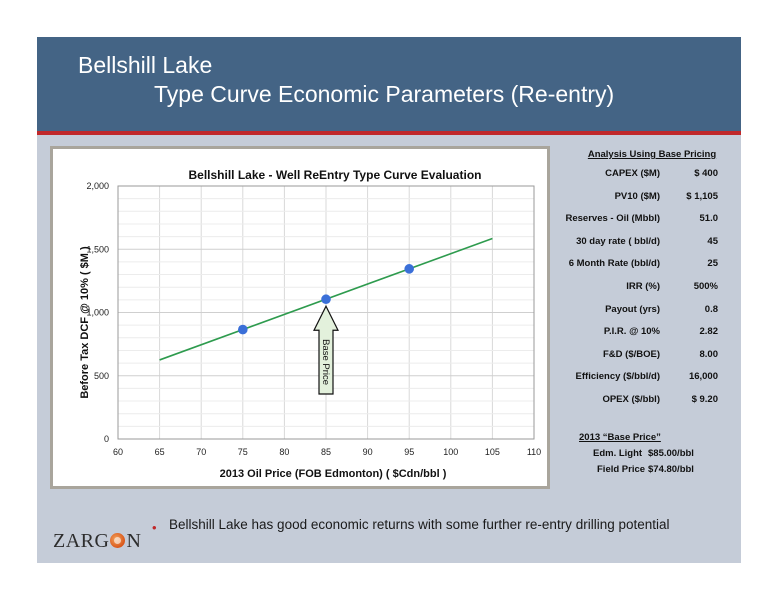  Describe the element at coordinates (326, 452) in the screenshot. I see `x-tick-label: 85` at that location.